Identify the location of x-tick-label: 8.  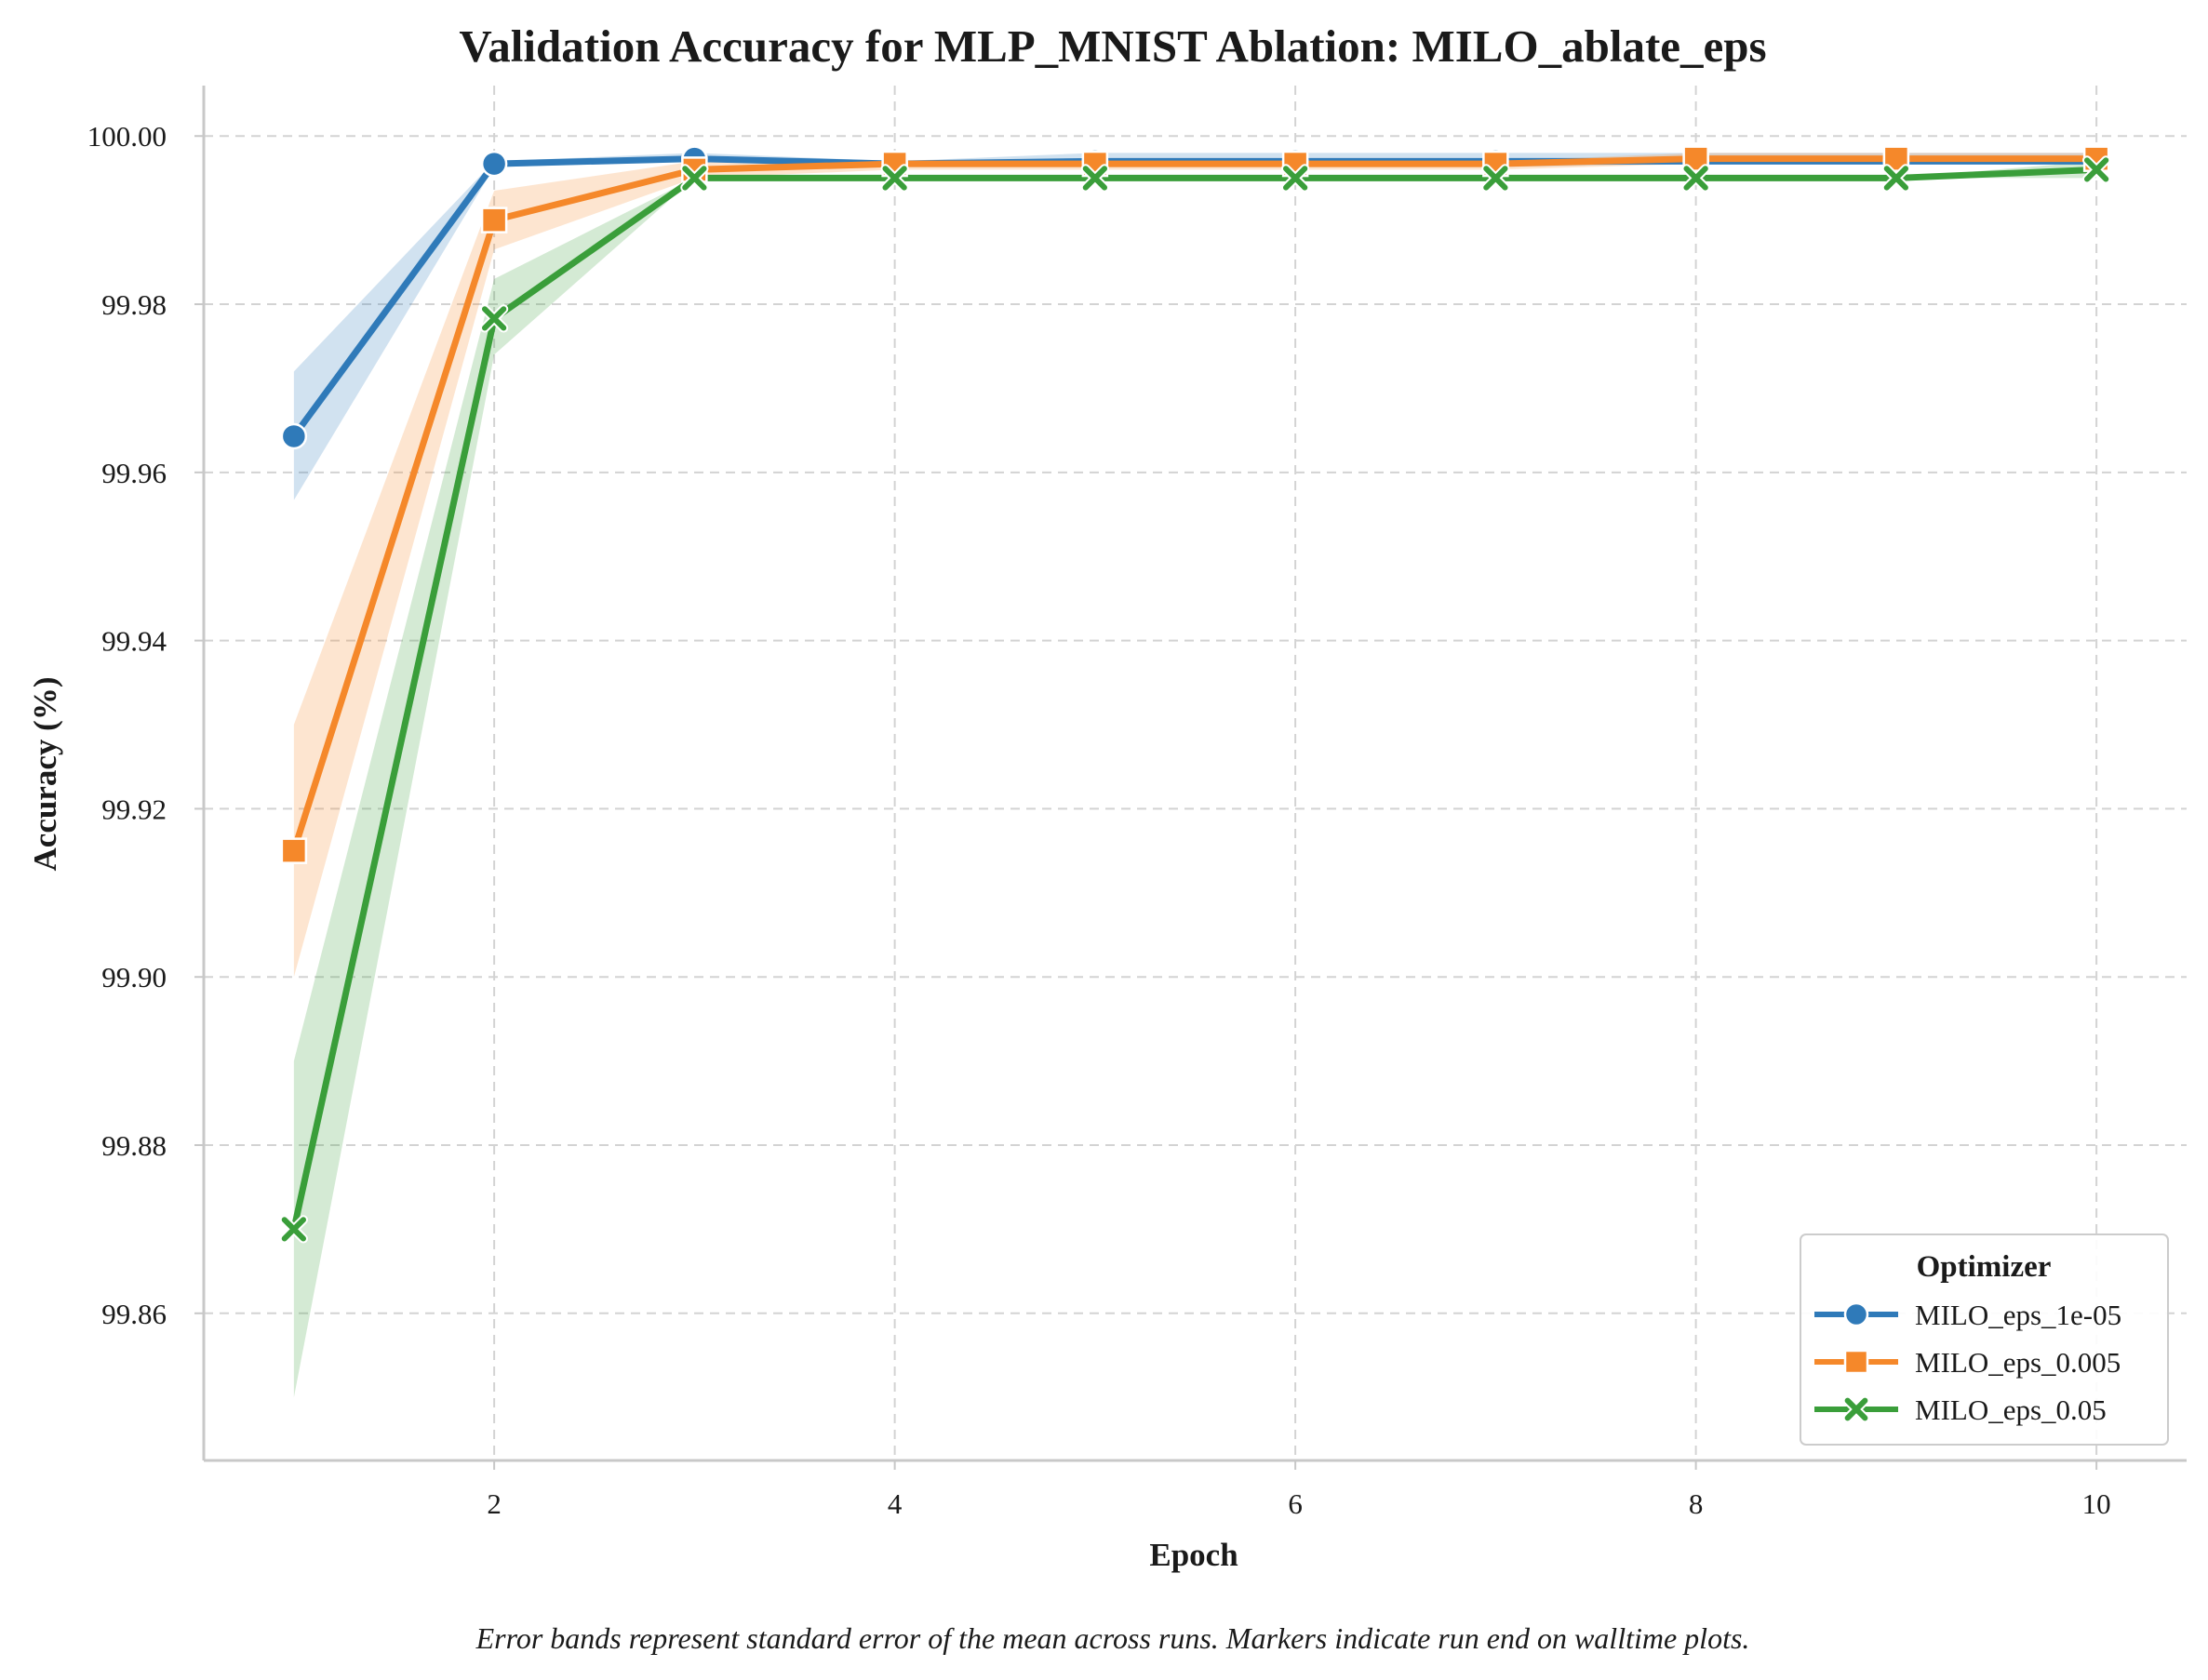
(1696, 1503).